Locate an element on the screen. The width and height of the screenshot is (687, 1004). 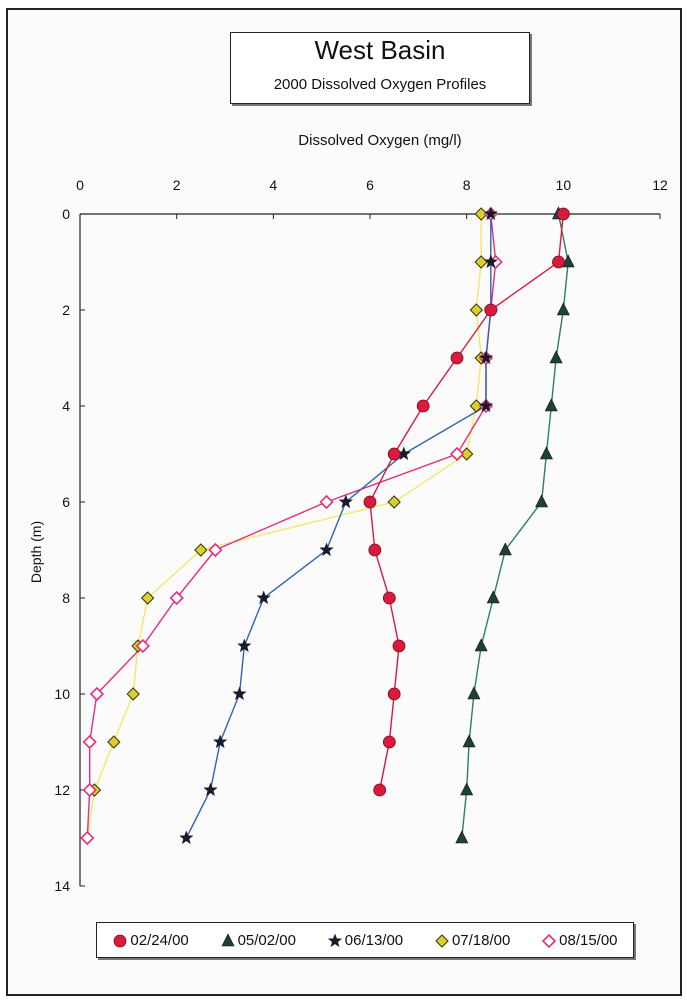
y-tick-label: 6 is located at coordinates (66, 502).